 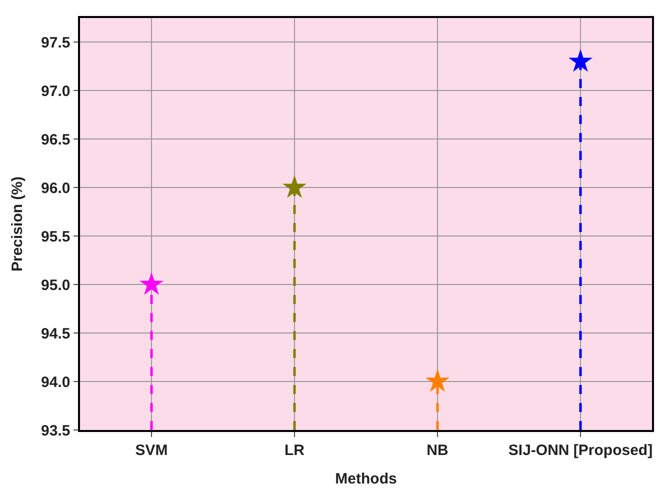 I want to click on x-tick-label: NB, so click(x=437, y=450).